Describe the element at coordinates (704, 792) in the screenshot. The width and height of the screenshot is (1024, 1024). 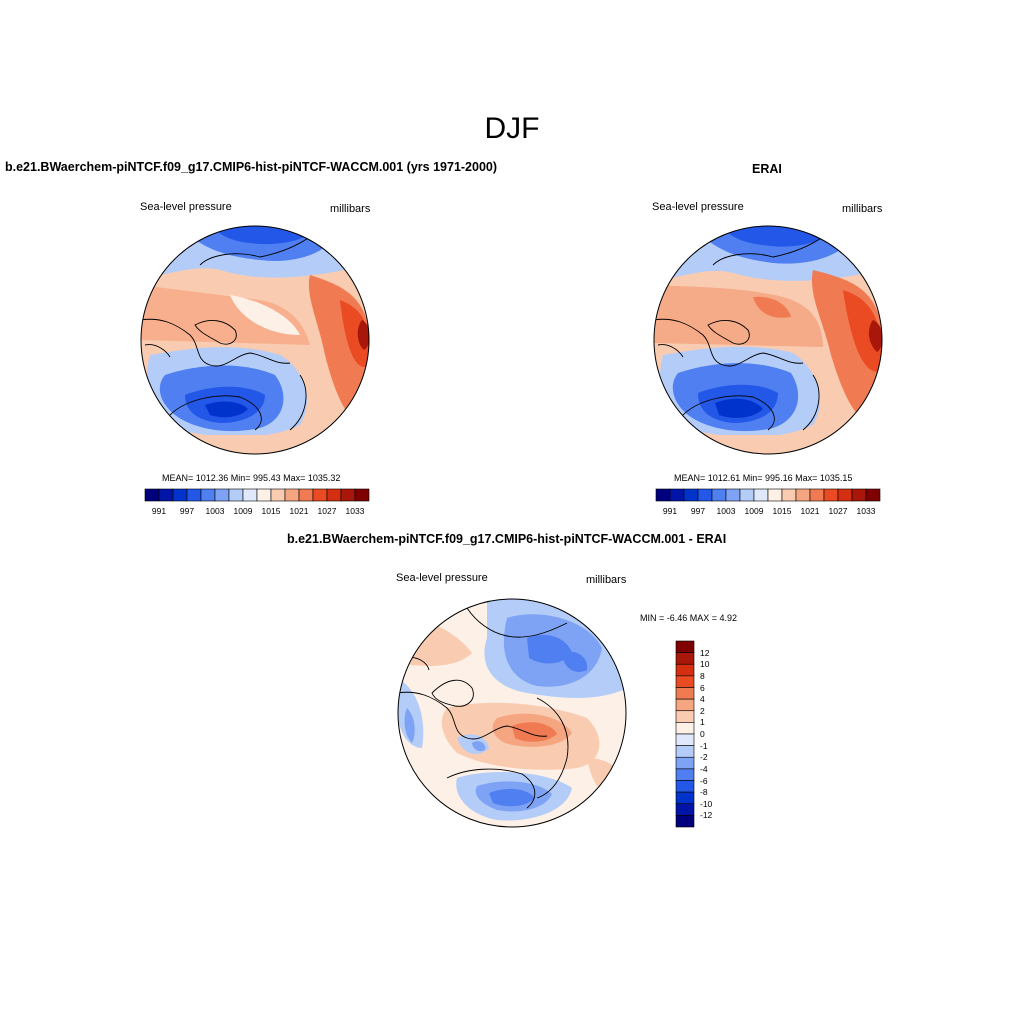
I see `colorbar-tick-label: -8` at that location.